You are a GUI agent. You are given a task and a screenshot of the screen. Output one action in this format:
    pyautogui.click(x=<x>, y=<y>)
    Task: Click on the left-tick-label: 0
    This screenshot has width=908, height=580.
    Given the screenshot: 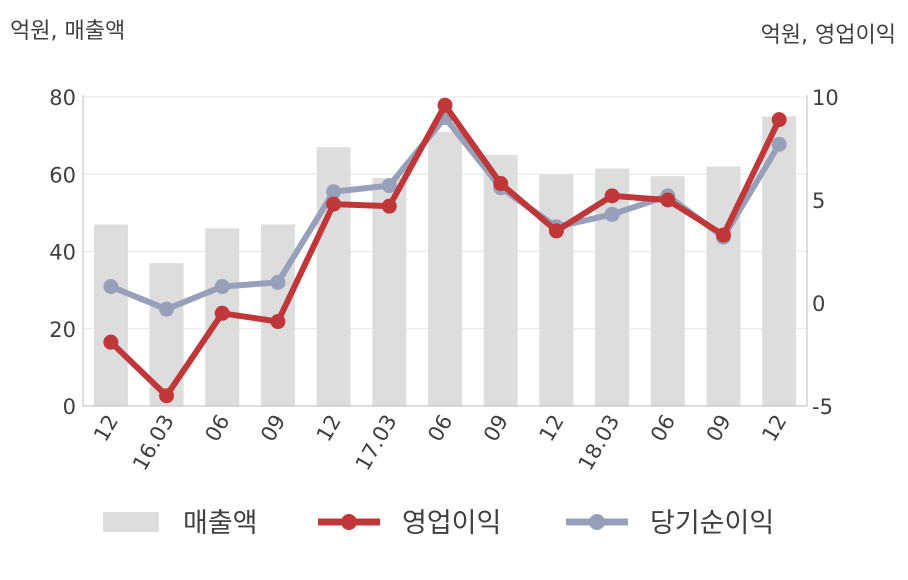 What is the action you would take?
    pyautogui.click(x=69, y=407)
    